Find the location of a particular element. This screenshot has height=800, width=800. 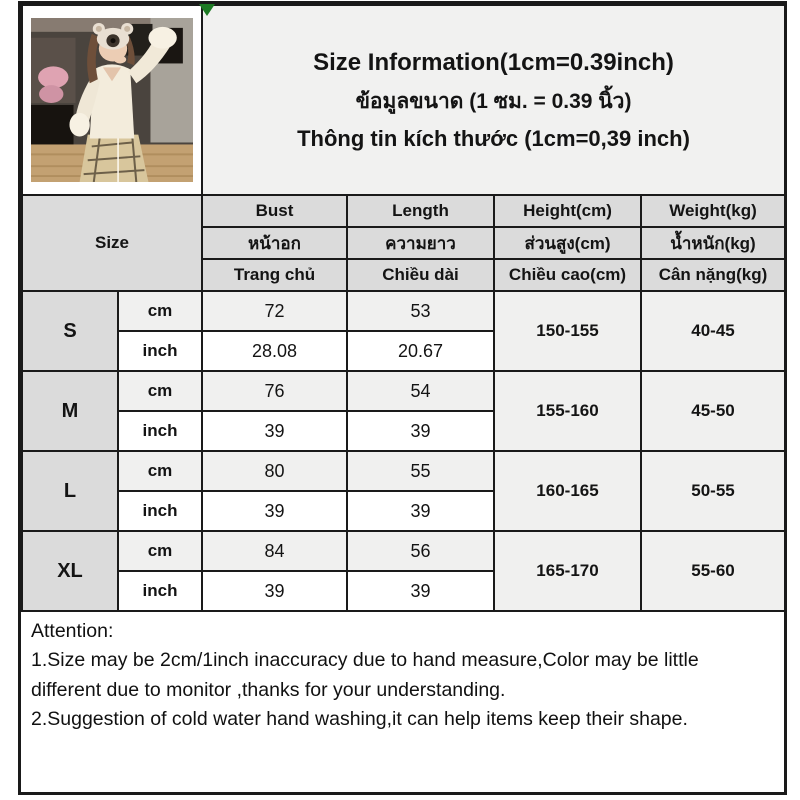

cell-s-weight: 40-45 is located at coordinates (713, 331).